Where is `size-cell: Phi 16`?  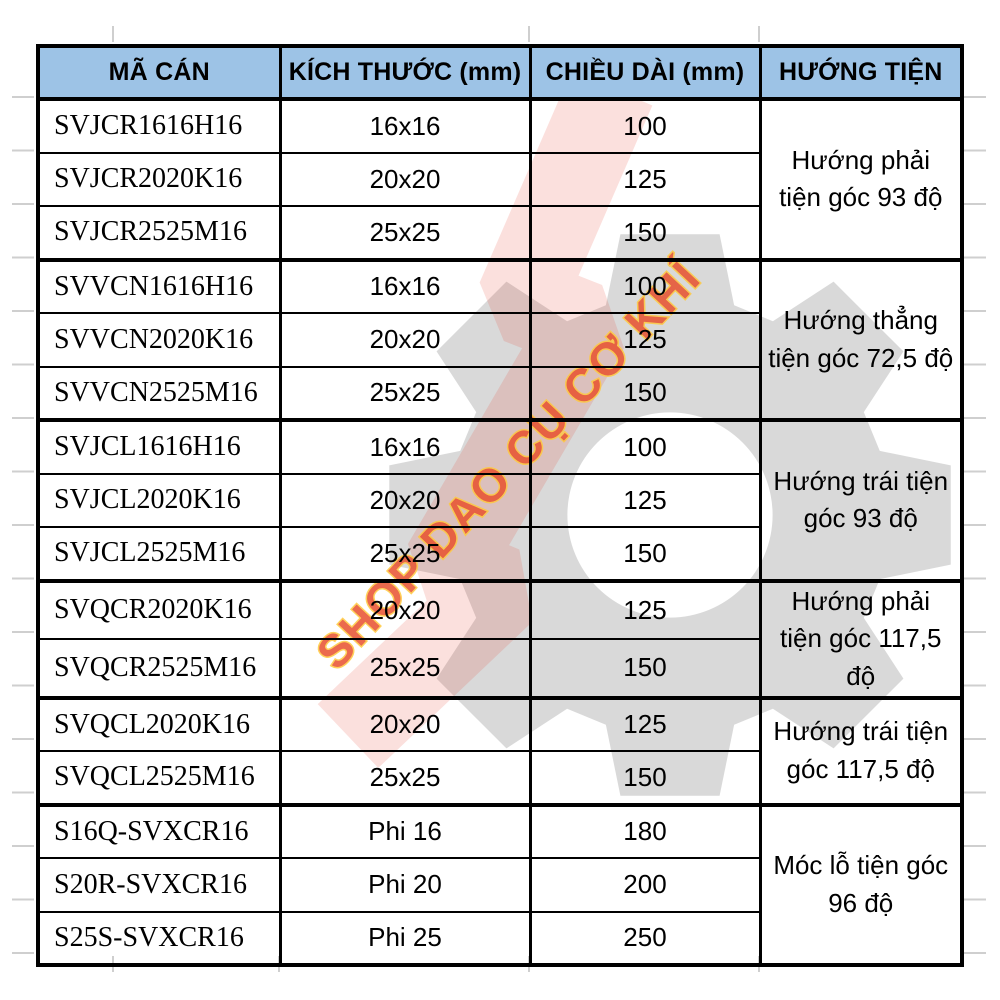
size-cell: Phi 16 is located at coordinates (405, 831).